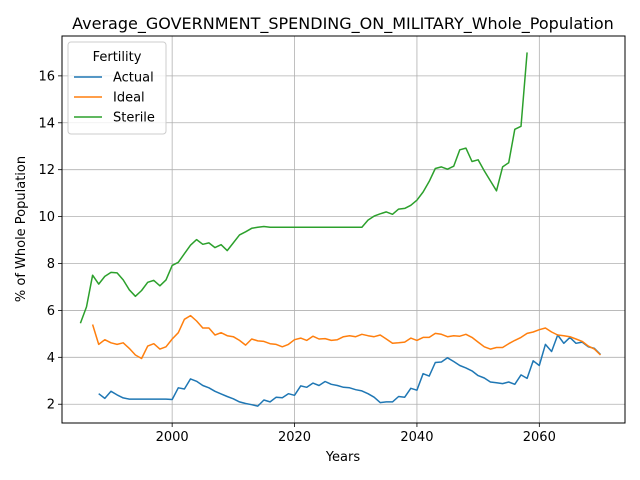  Describe the element at coordinates (129, 98) in the screenshot. I see `legend-label-ideal: Ideal` at that location.